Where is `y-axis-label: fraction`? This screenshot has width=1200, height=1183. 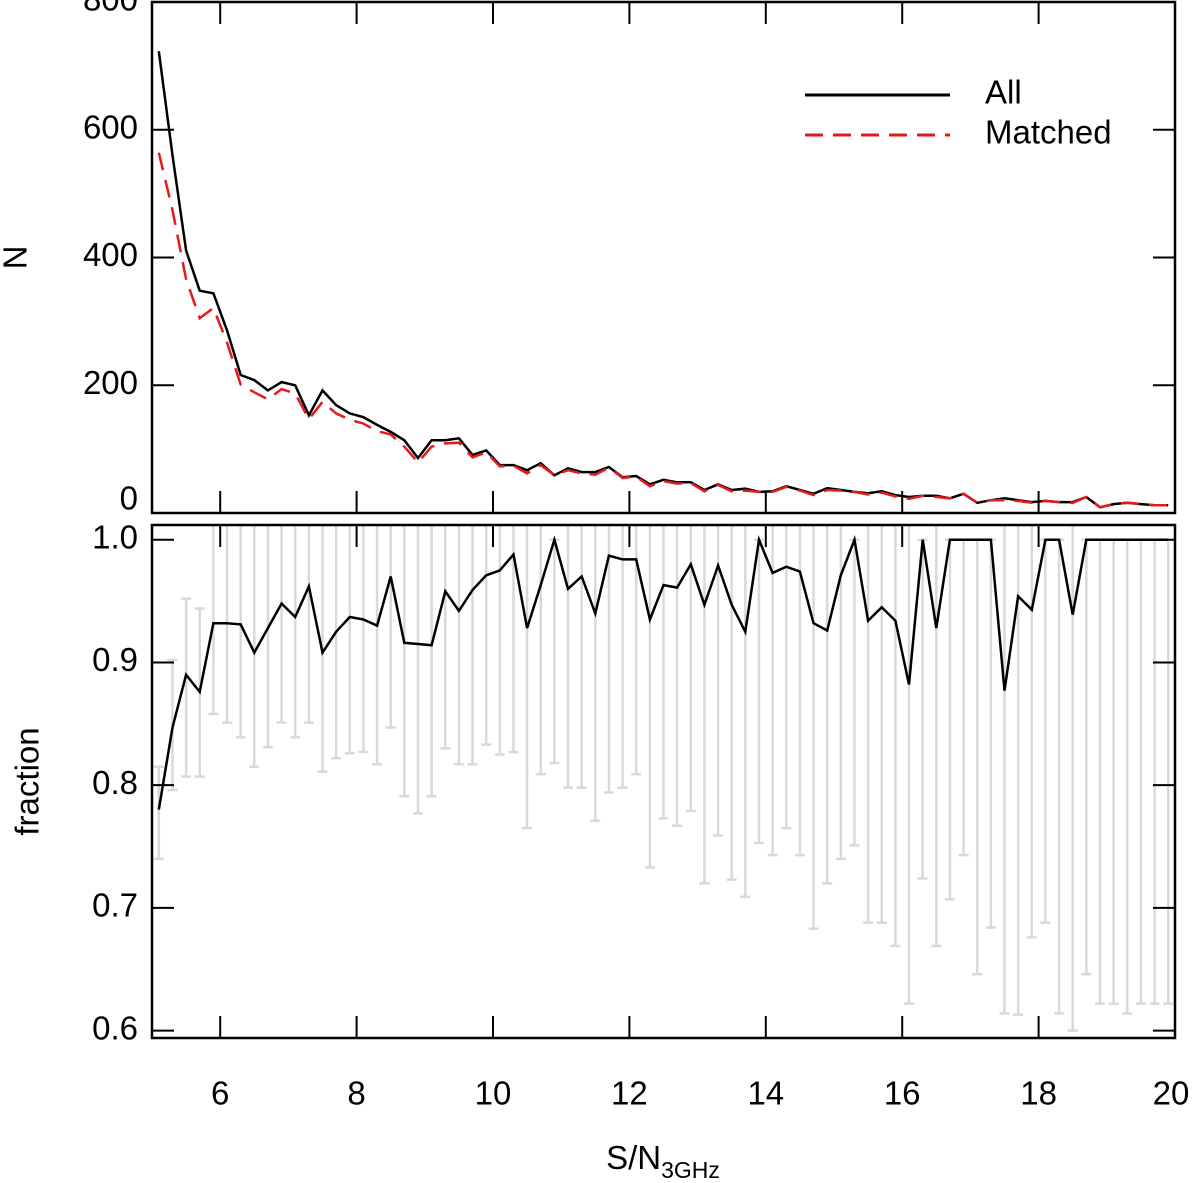 y-axis-label: fraction is located at coordinates (27, 781).